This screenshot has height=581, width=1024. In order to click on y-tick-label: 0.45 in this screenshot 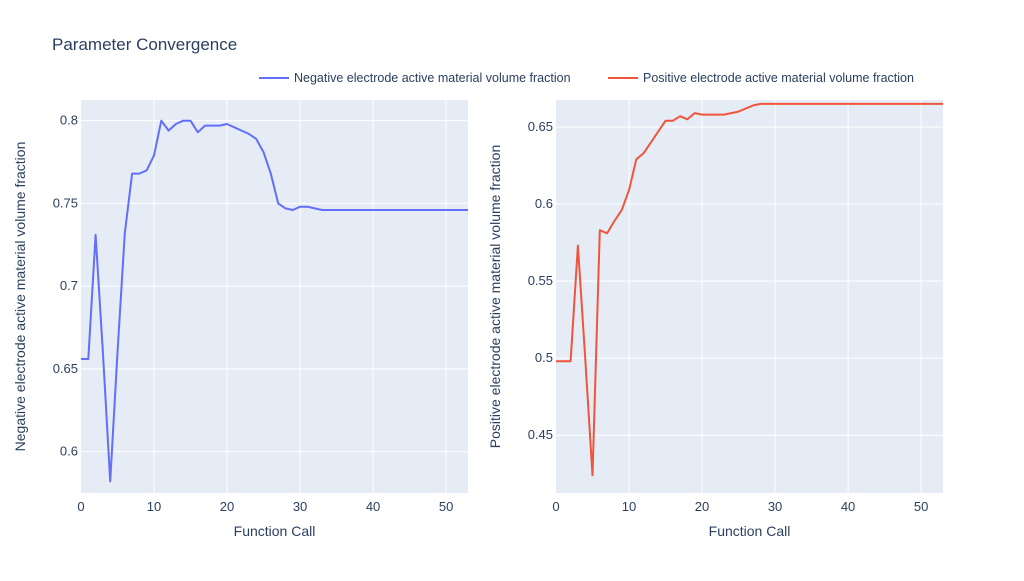, I will do `click(540, 434)`.